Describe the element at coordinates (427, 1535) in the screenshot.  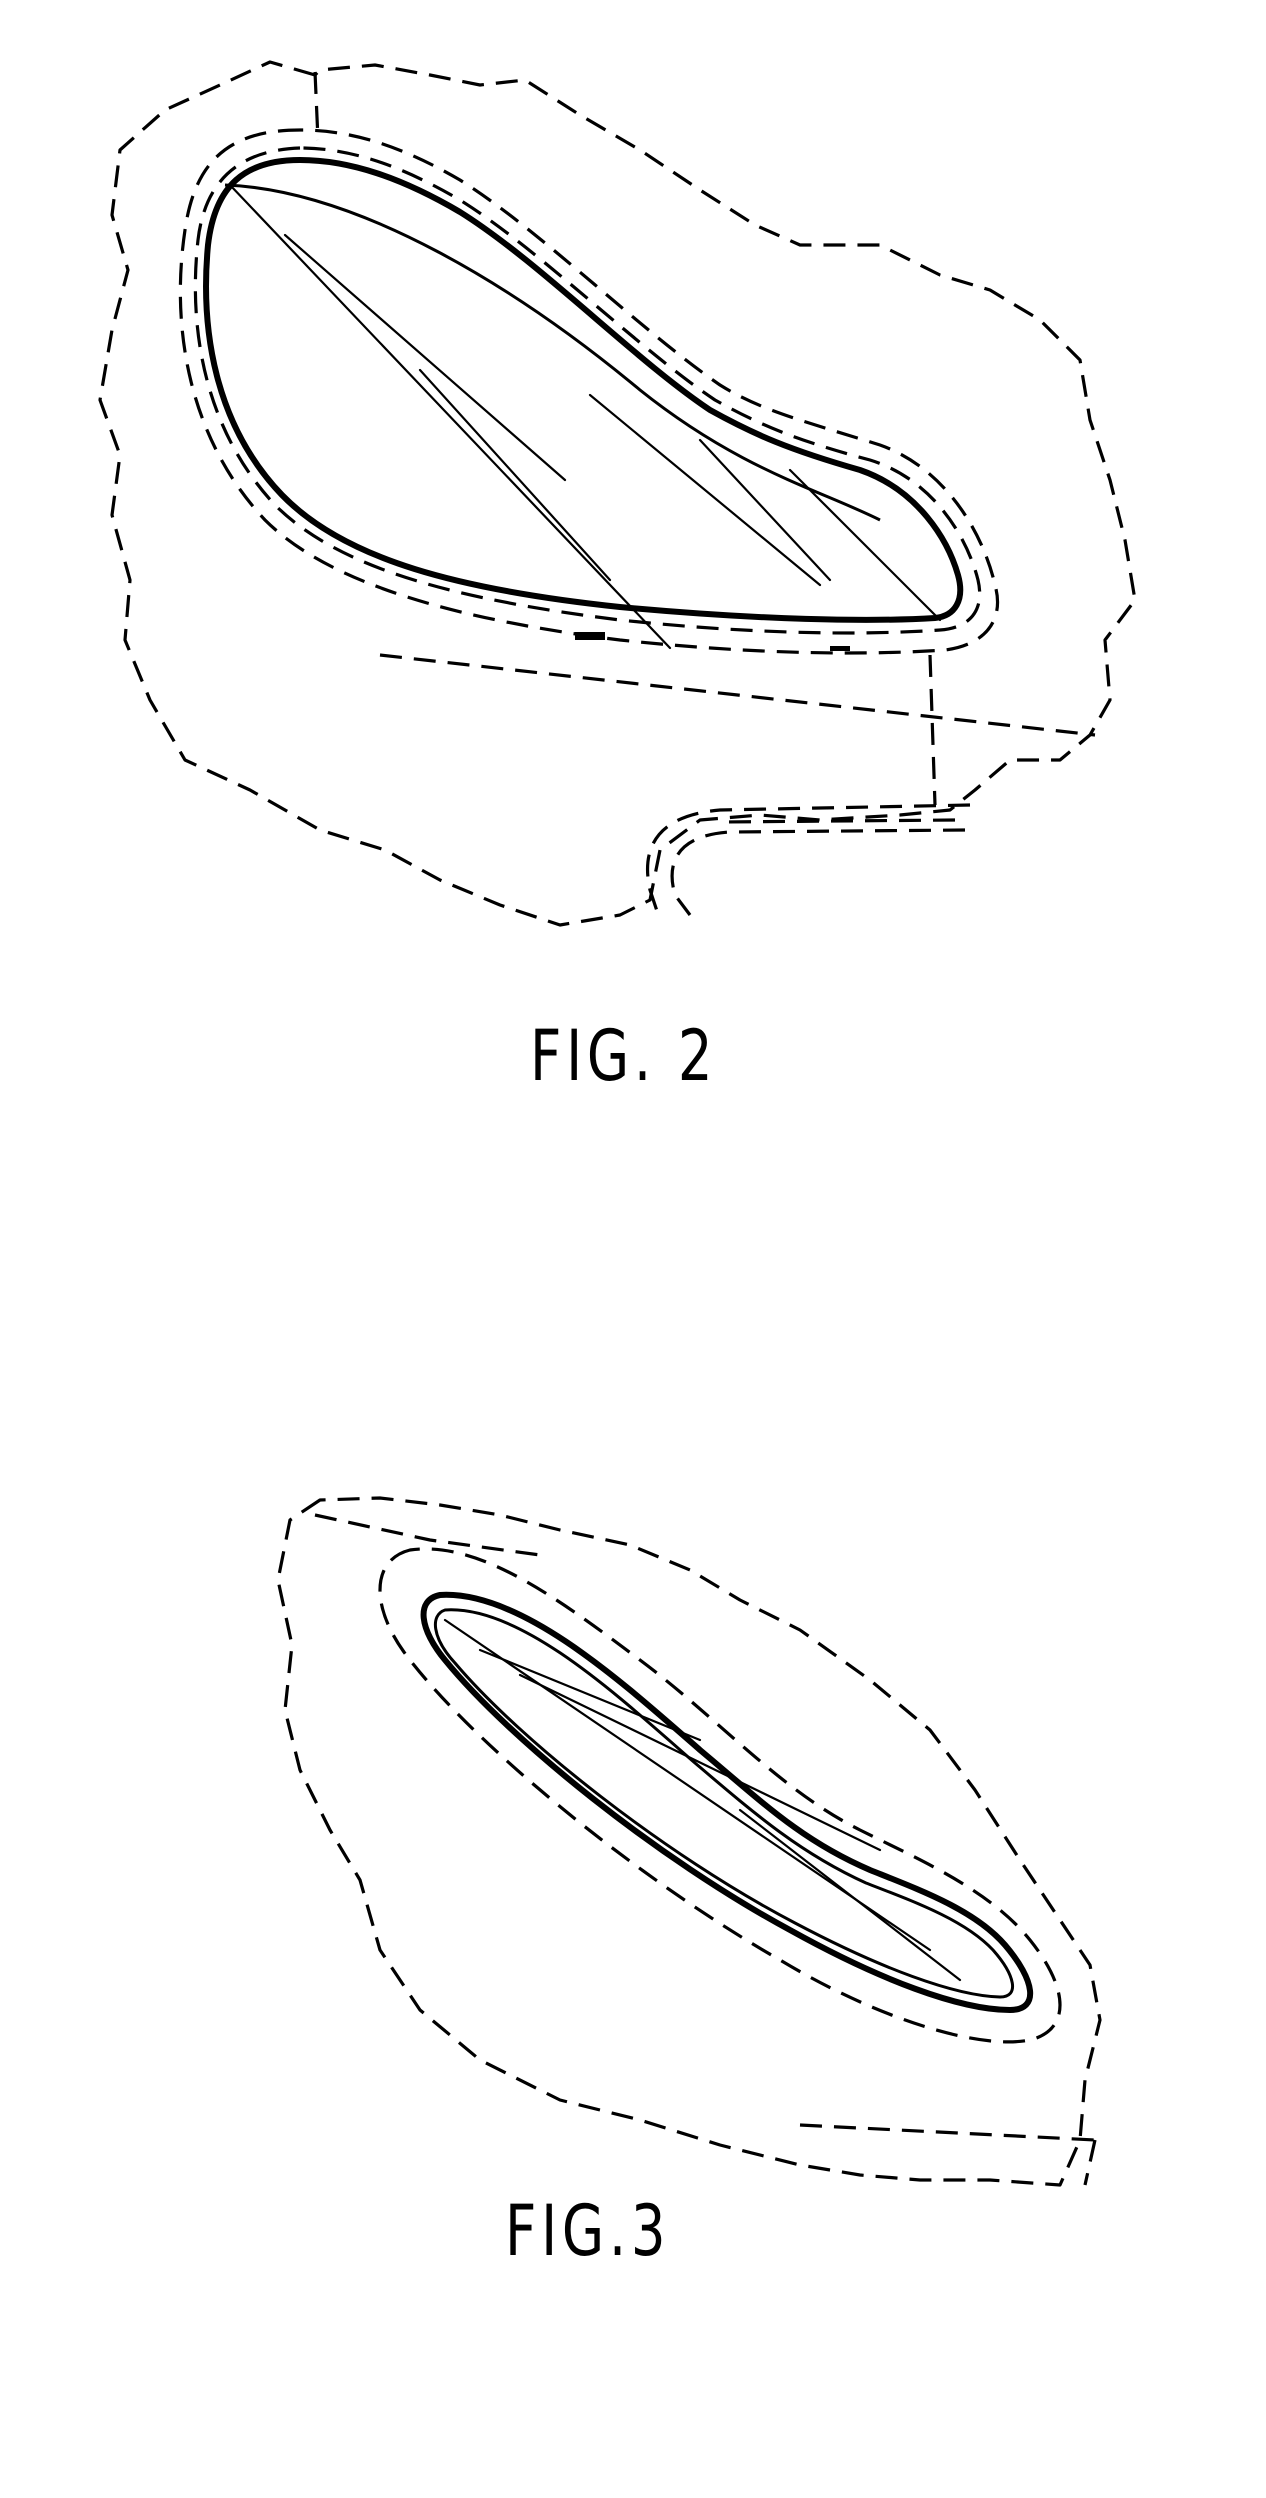
I see `fig3-top-edge` at that location.